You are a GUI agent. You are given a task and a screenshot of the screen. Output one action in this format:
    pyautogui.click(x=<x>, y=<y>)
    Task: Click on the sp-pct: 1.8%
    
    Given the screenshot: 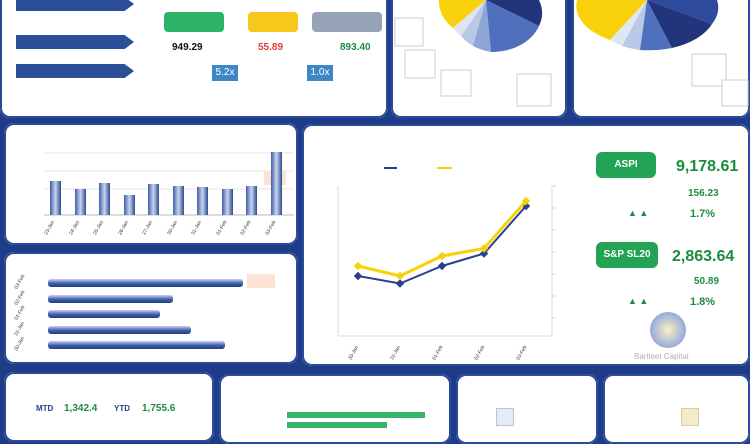 What is the action you would take?
    pyautogui.click(x=703, y=302)
    